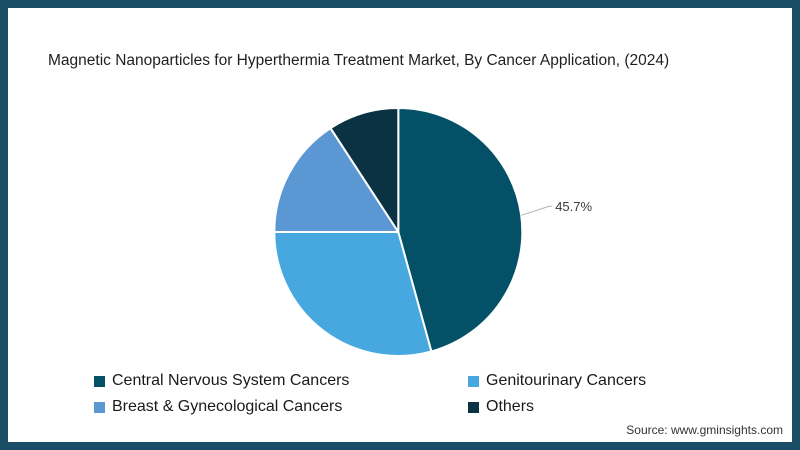  I want to click on legend-label: Breast & Gynecological Cancers, so click(227, 406).